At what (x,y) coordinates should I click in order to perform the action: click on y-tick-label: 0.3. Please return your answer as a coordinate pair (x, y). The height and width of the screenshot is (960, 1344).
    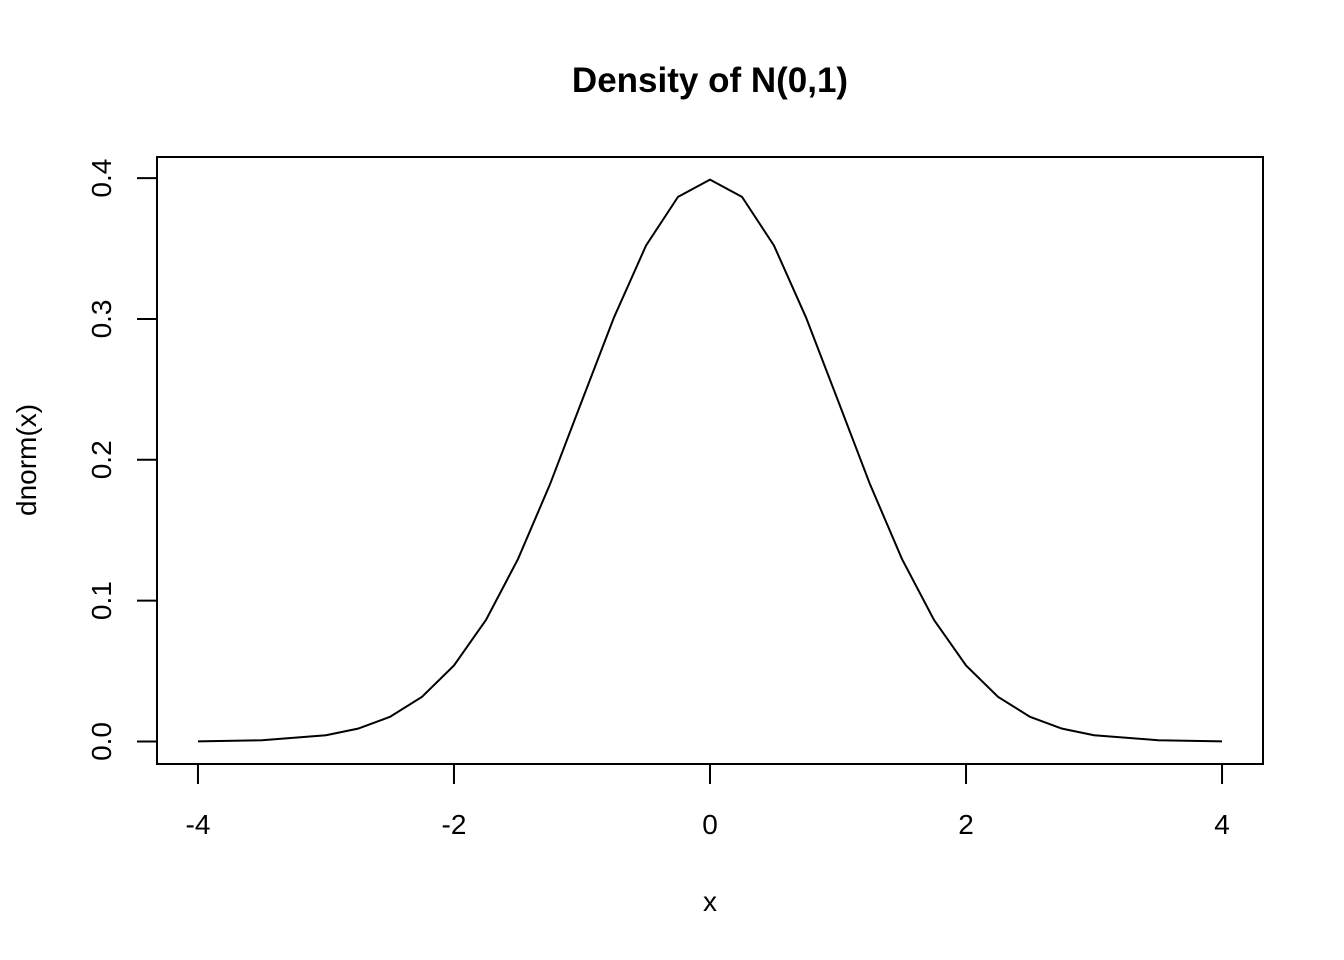
    Looking at the image, I should click on (101, 318).